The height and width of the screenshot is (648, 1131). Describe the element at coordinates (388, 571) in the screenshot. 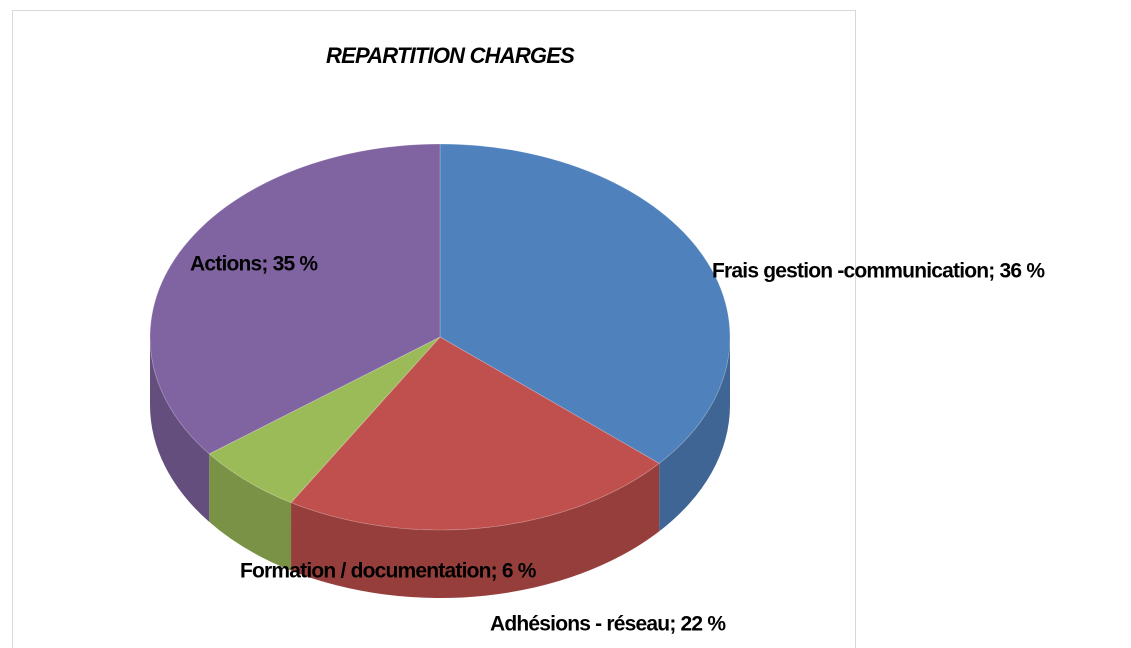

I see `data-label: Formation / documentation; 6 %` at that location.